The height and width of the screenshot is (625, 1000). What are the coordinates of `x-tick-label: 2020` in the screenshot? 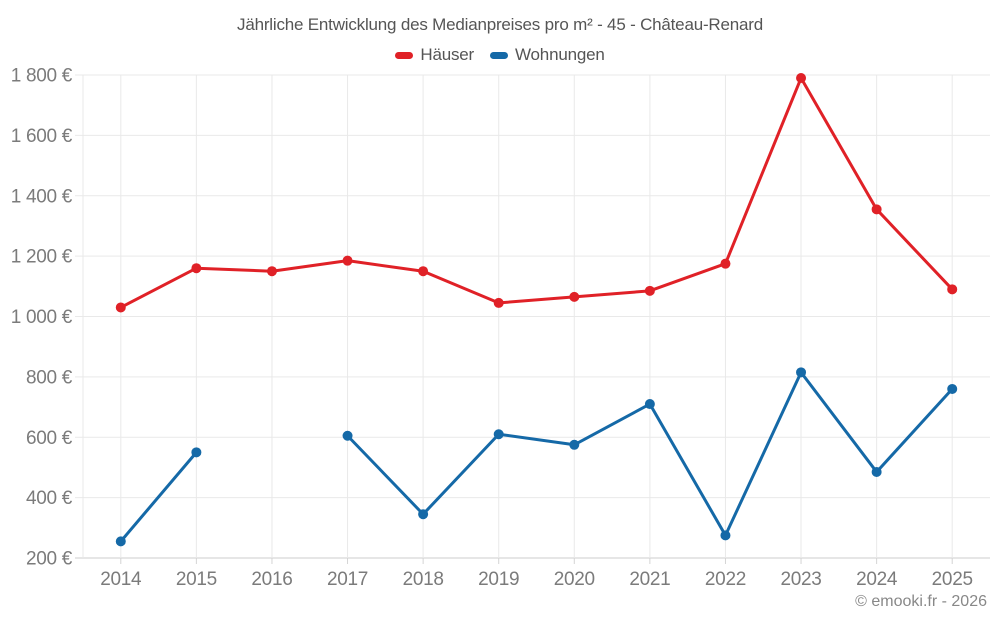 It's located at (574, 579).